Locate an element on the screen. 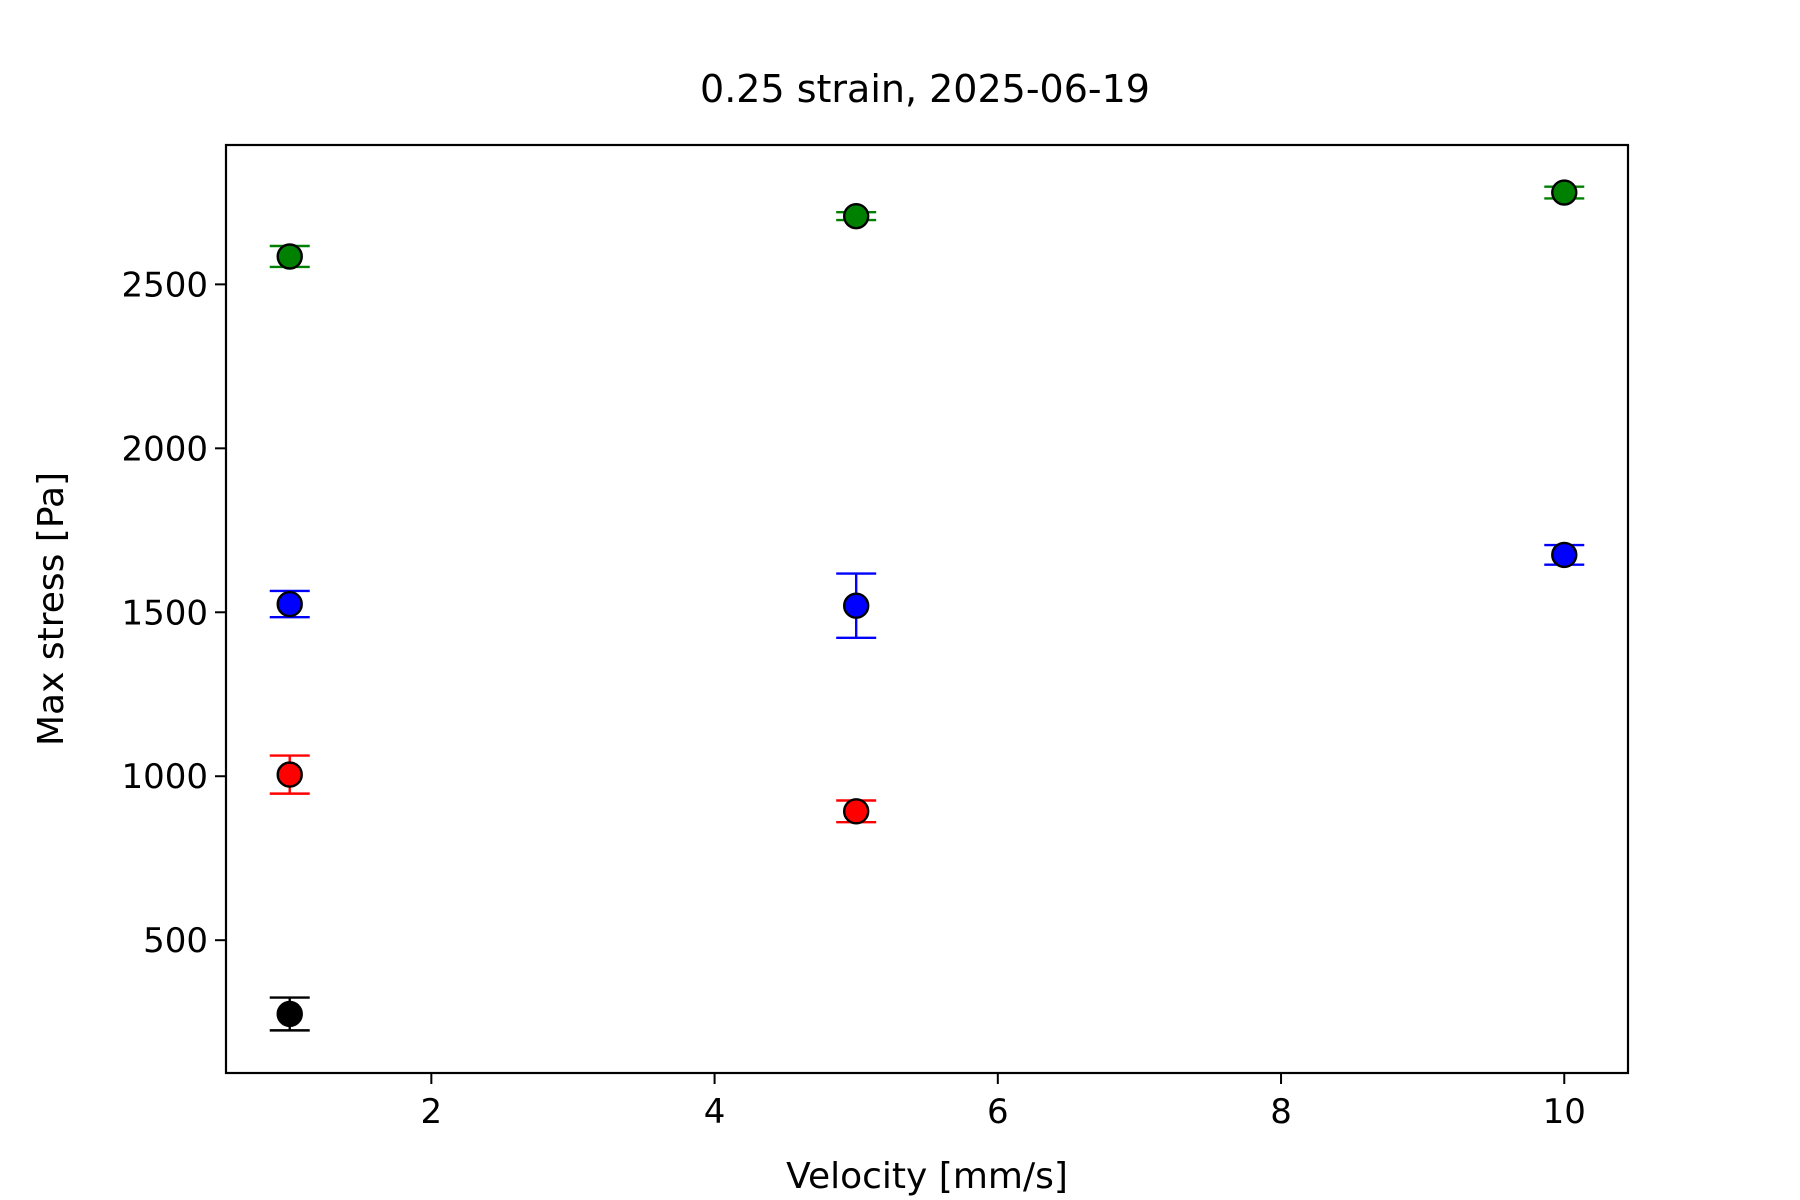  x-tick-label: 6 is located at coordinates (998, 1112).